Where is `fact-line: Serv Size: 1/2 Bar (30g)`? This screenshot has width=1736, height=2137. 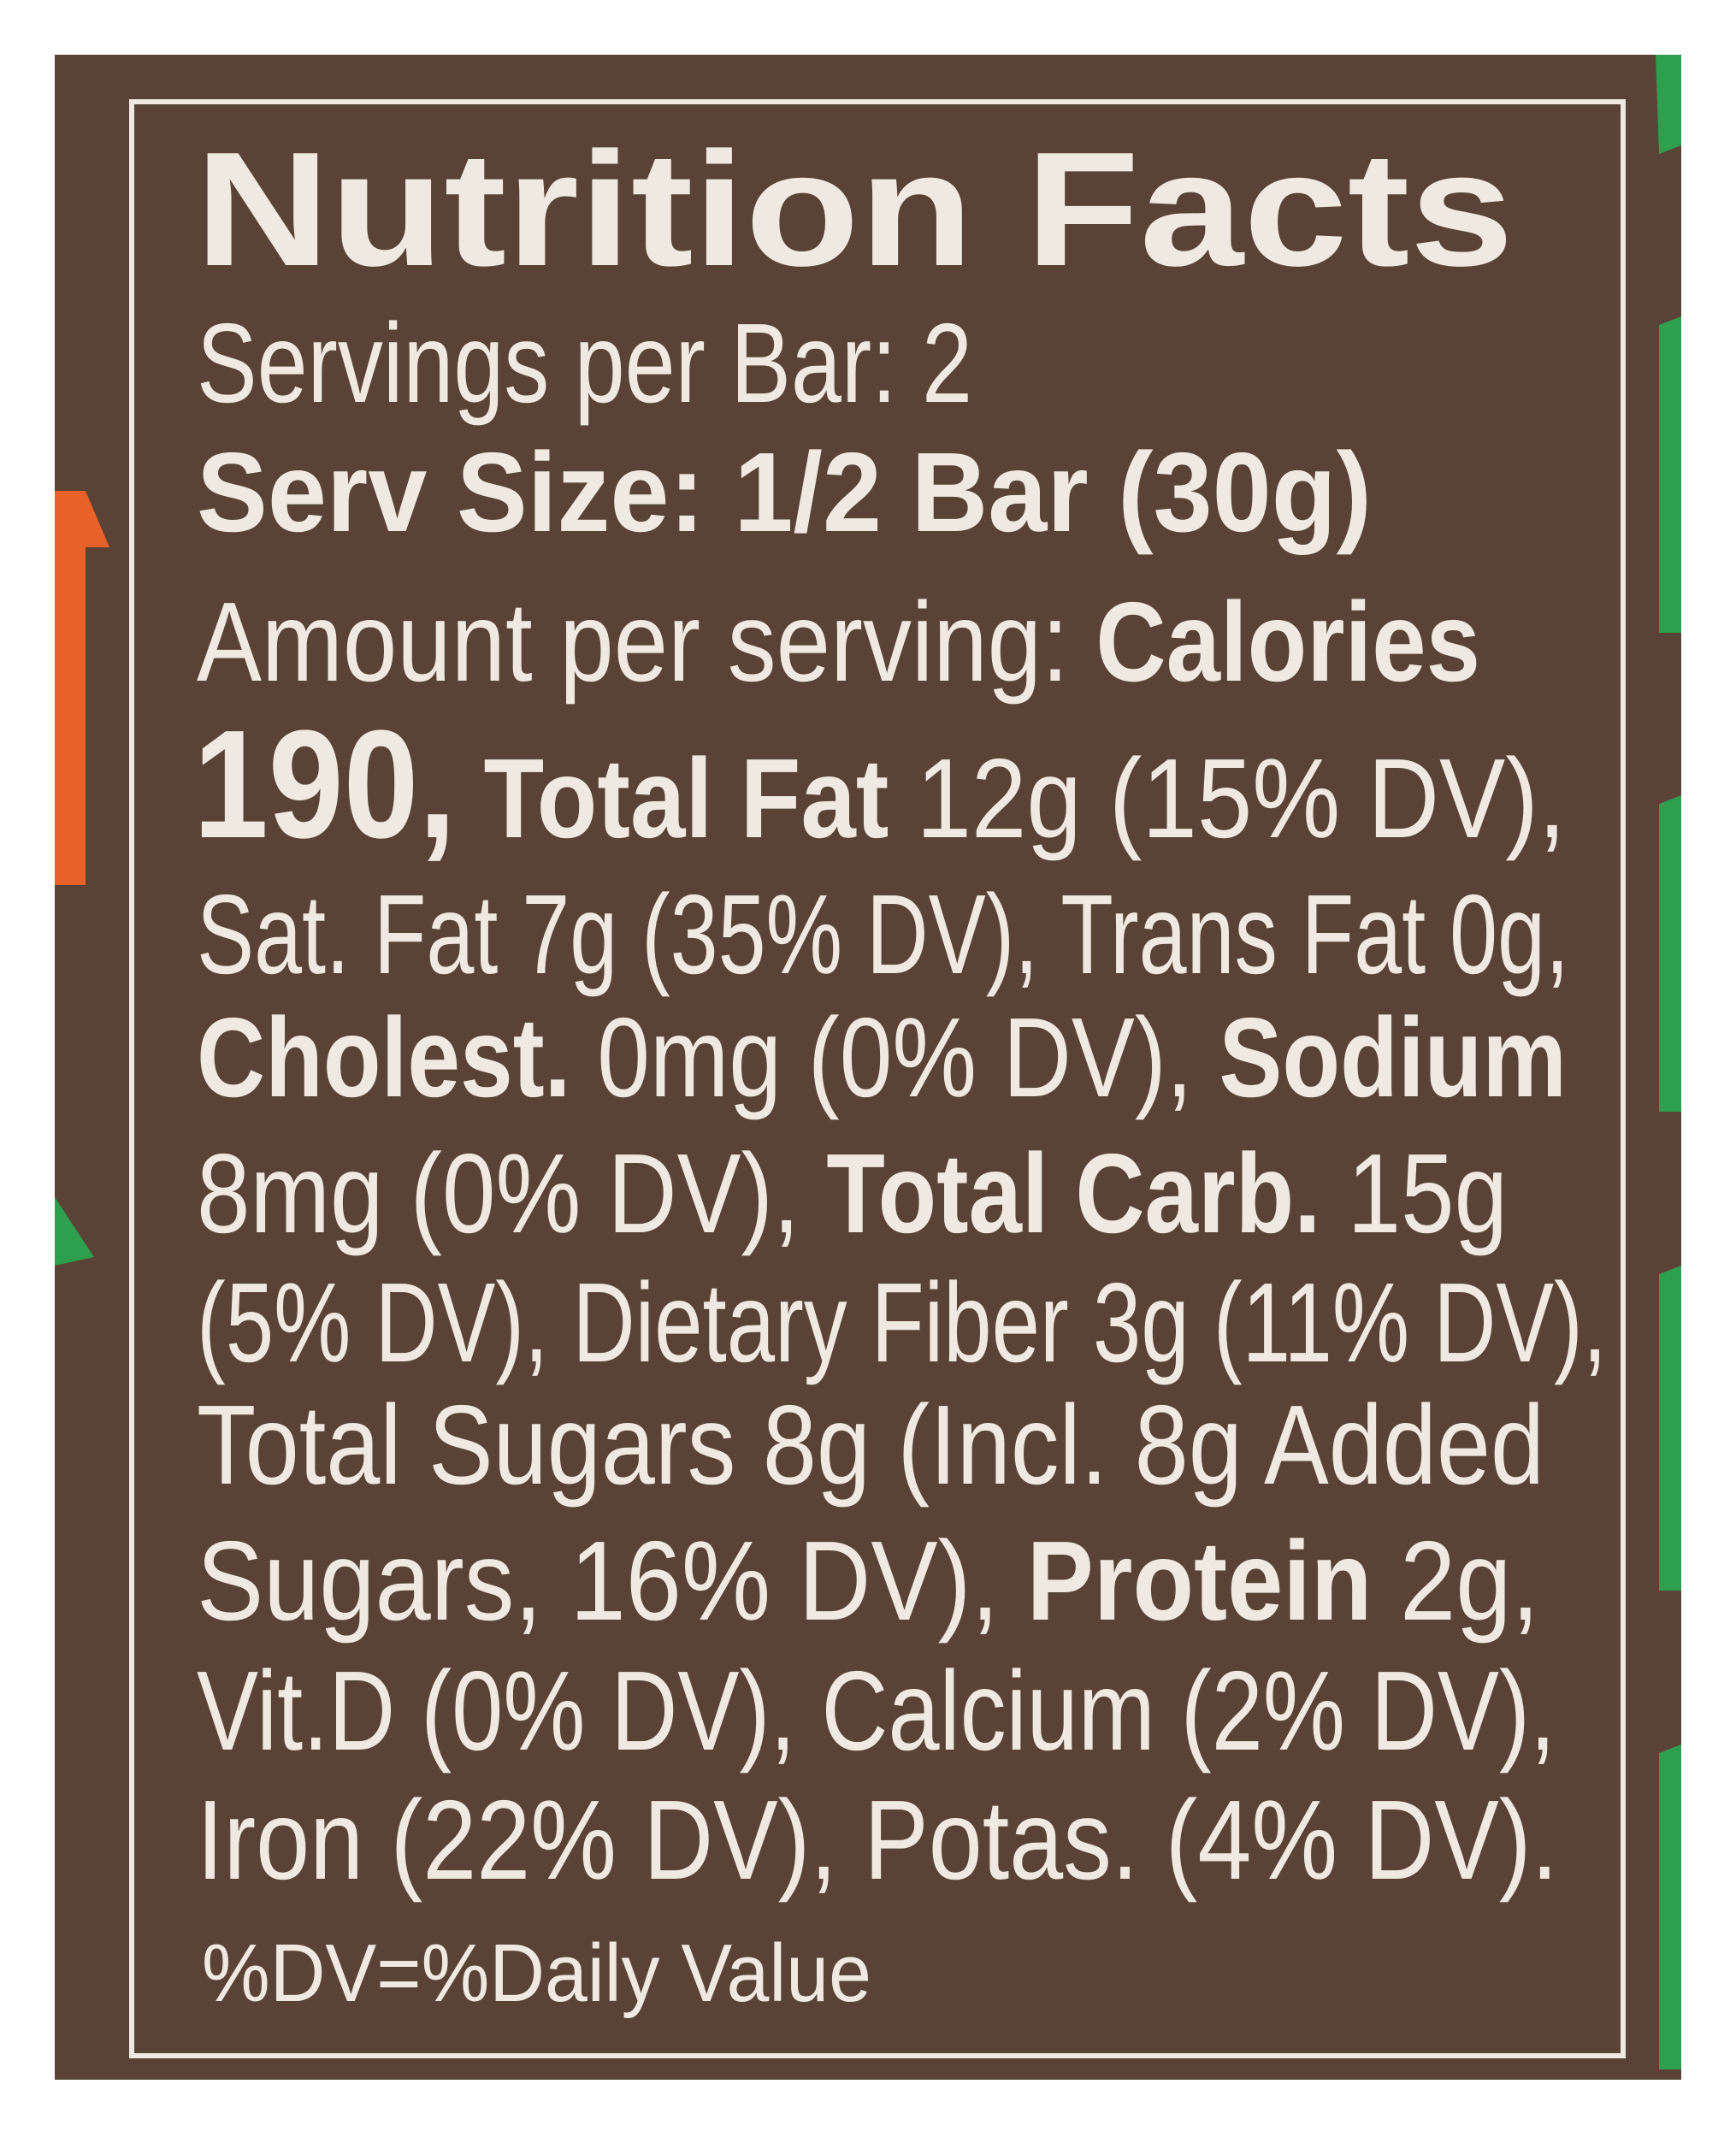 fact-line: Serv Size: 1/2 Bar (30g) is located at coordinates (784, 492).